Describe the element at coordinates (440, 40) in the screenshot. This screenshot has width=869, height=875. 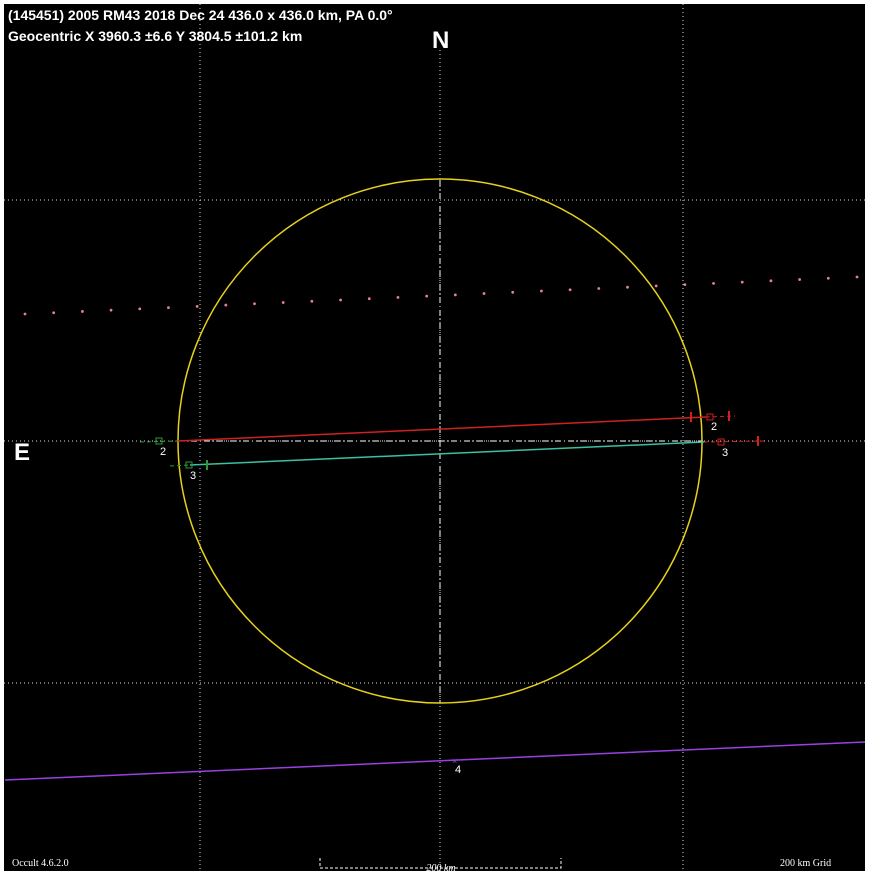
I see `north-label: N` at that location.